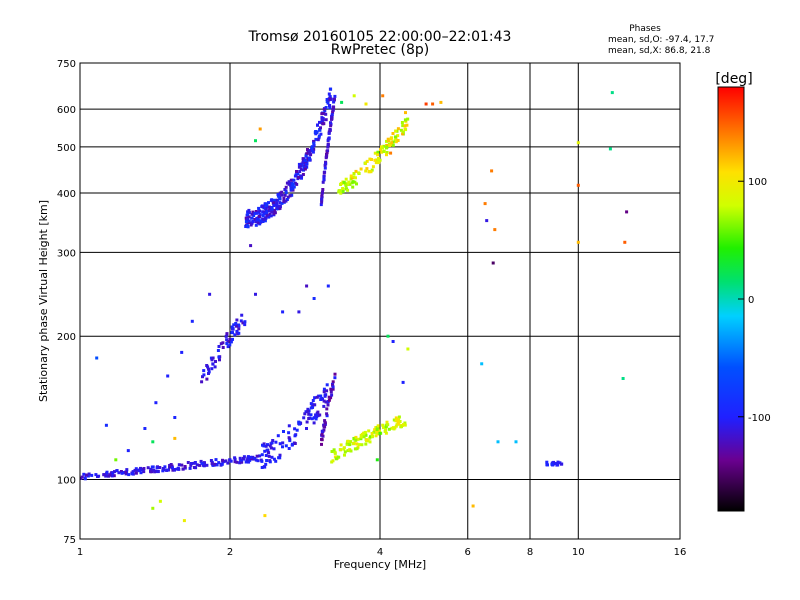  What do you see at coordinates (66, 194) in the screenshot?
I see `y-tick-label: 400` at bounding box center [66, 194].